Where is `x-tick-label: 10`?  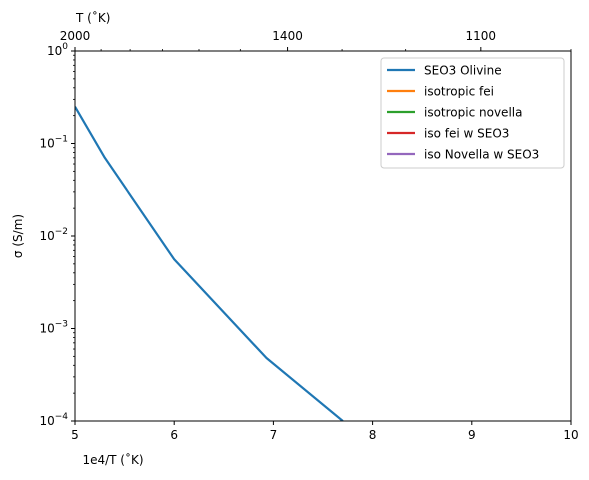 x-tick-label: 10 is located at coordinates (570, 435).